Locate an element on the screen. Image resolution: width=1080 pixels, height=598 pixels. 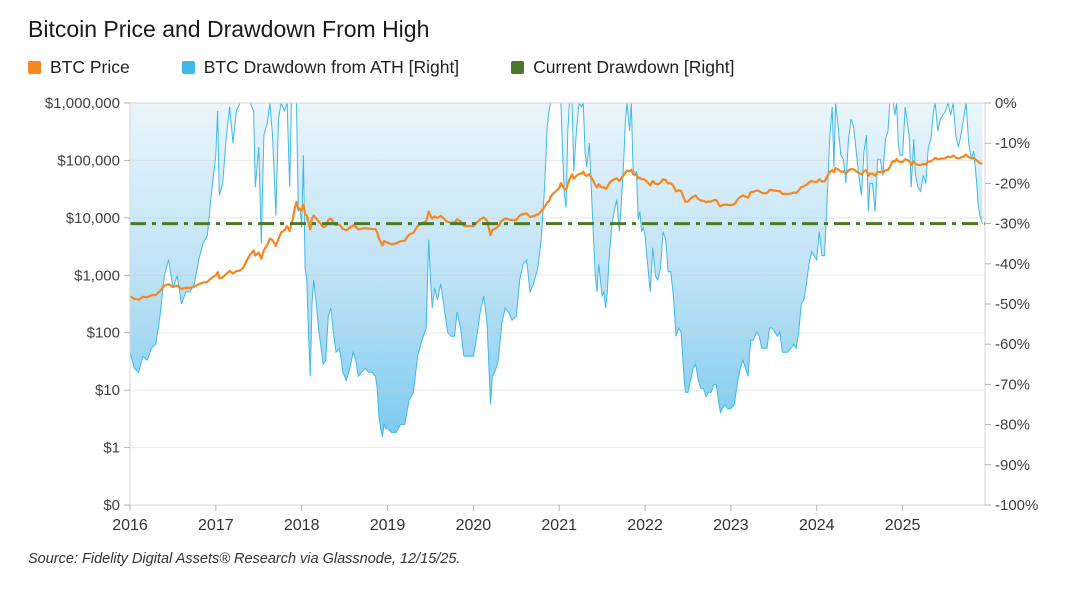
legend-label-current-drawdown: Current Drawdown [Right] is located at coordinates (634, 67).